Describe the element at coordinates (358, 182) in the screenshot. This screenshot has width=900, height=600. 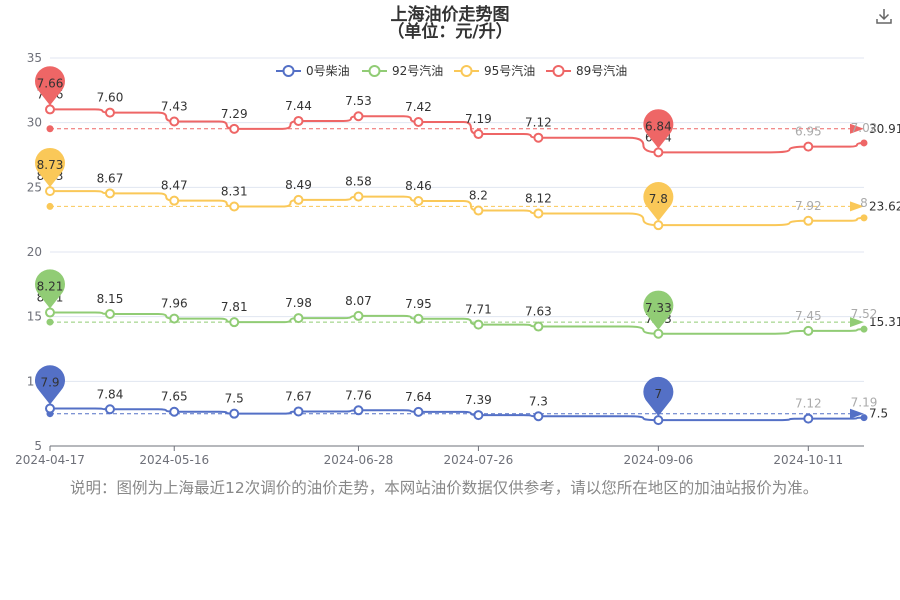
I see `data-label: 8.58` at that location.